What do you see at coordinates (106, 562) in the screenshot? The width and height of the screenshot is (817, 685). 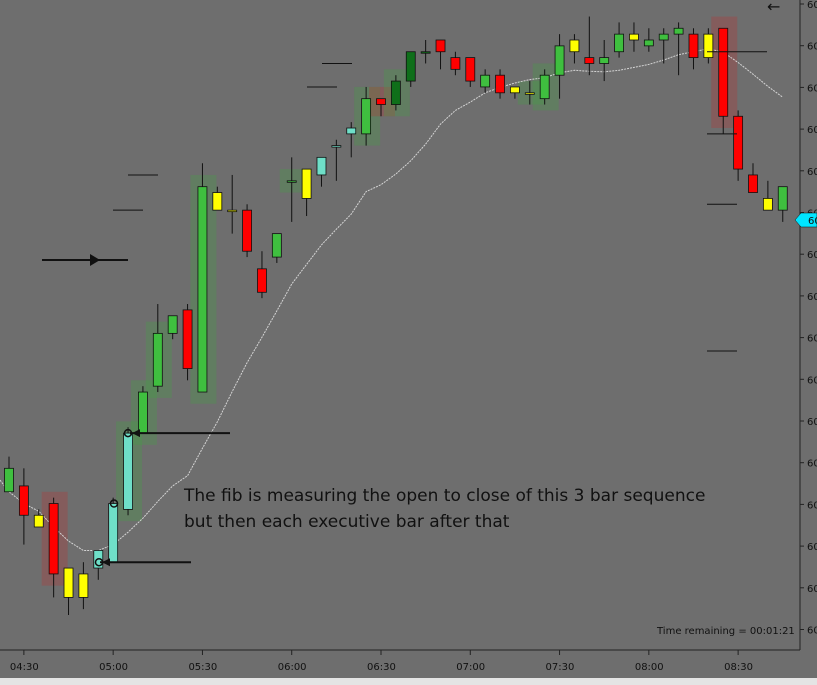 I see `pointer-arrowhead-lower-icon` at bounding box center [106, 562].